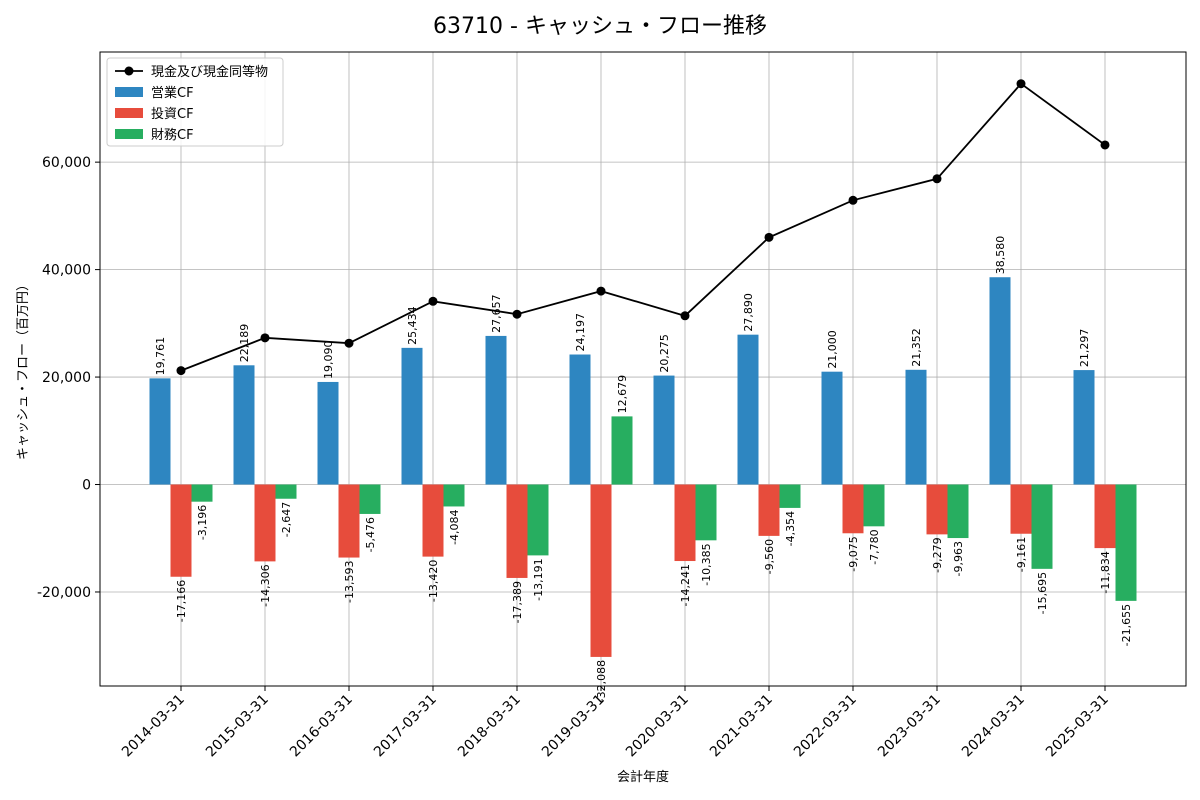 The width and height of the screenshot is (1200, 800). Describe the element at coordinates (209, 72) in the screenshot. I see `legend-label: 現金及び現金同等物` at that location.